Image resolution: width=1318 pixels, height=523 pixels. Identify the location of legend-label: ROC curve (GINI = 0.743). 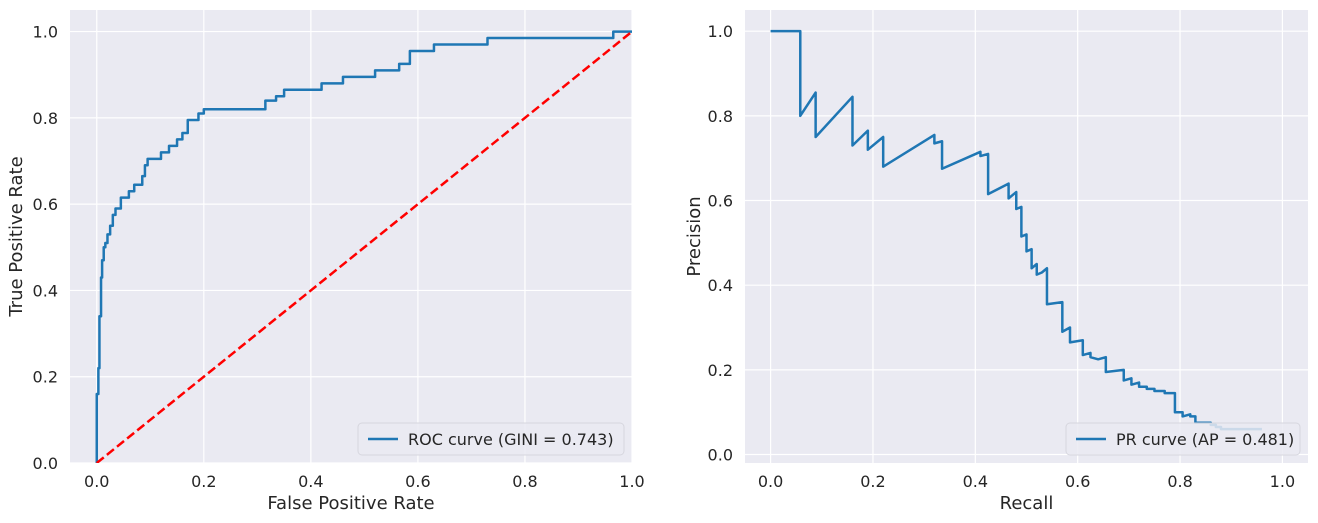
(511, 439).